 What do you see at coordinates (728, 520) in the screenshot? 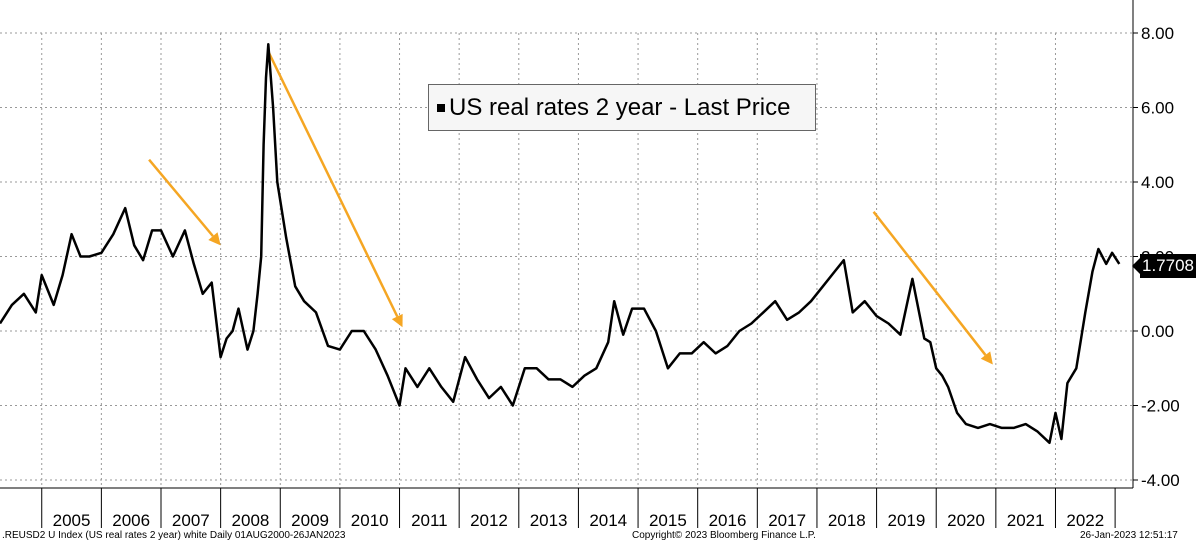
I see `x-tick-label: 2016` at bounding box center [728, 520].